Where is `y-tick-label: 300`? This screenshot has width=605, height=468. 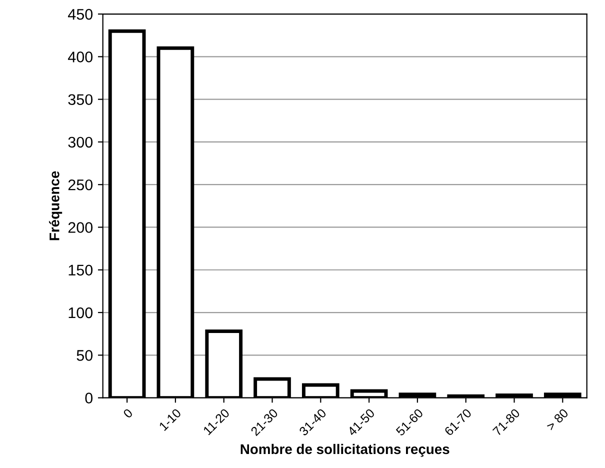
y-tick-label: 300 is located at coordinates (80, 142).